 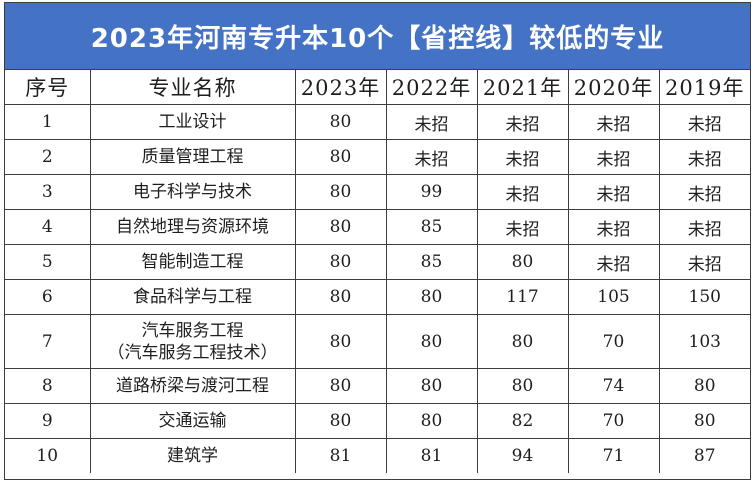 What do you see at coordinates (431, 455) in the screenshot?
I see `score-2022: 81` at bounding box center [431, 455].